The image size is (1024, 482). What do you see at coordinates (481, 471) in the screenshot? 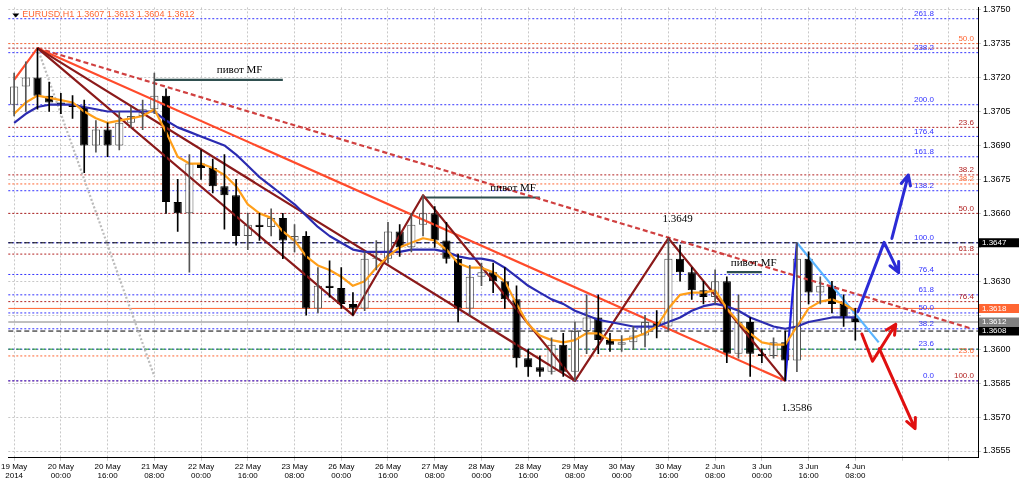
I see `x-tick-label: 28 May 00:00` at bounding box center [481, 471].